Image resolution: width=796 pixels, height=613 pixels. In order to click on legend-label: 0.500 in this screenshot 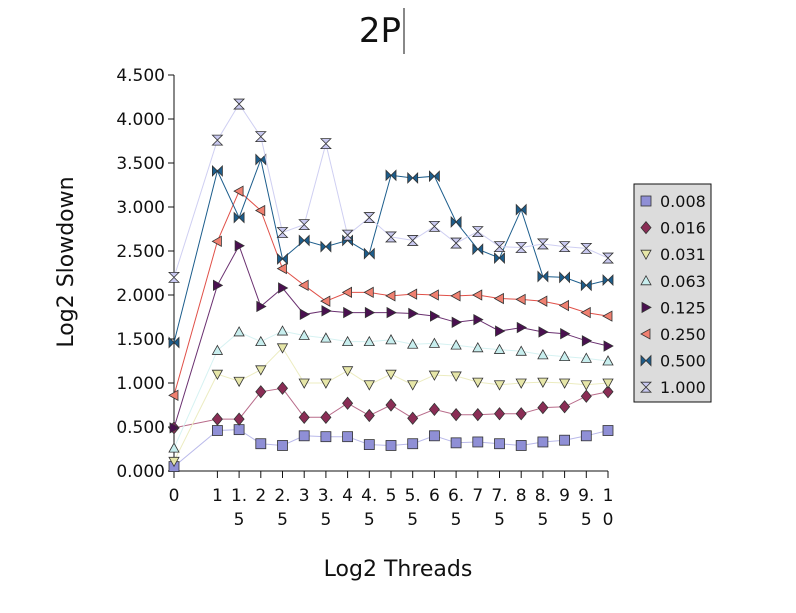, I will do `click(683, 361)`.